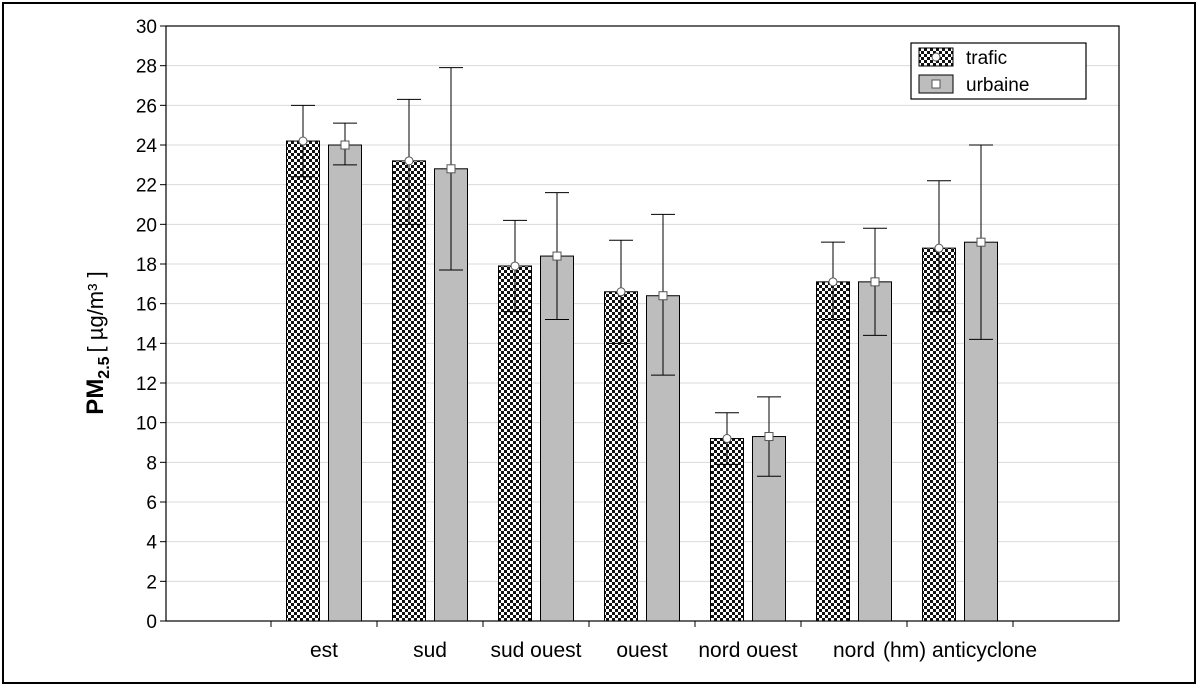 Image resolution: width=1200 pixels, height=688 pixels. I want to click on legend-label-trafic: trafic, so click(986, 58).